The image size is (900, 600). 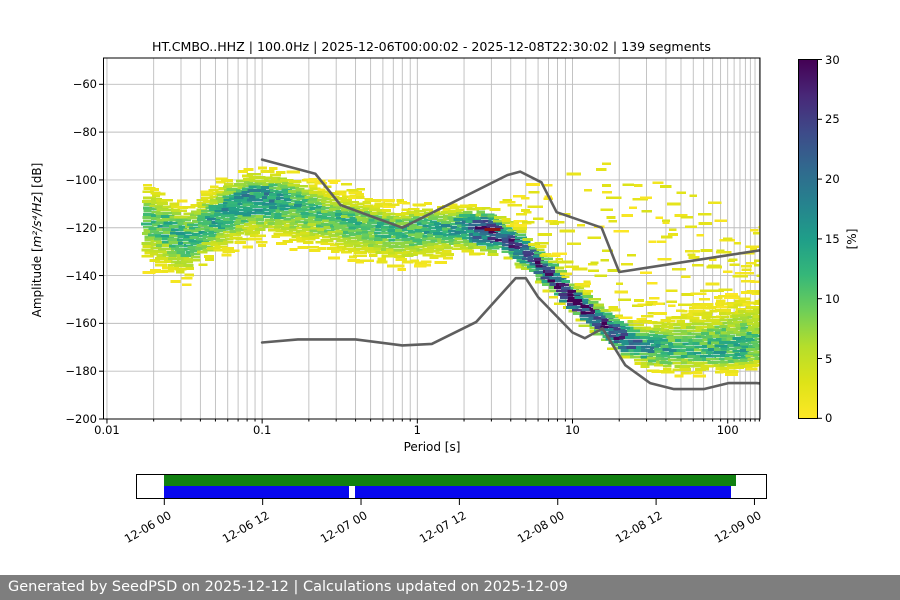 What do you see at coordinates (449, 480) in the screenshot?
I see `timeline-green-coverage-bar` at bounding box center [449, 480].